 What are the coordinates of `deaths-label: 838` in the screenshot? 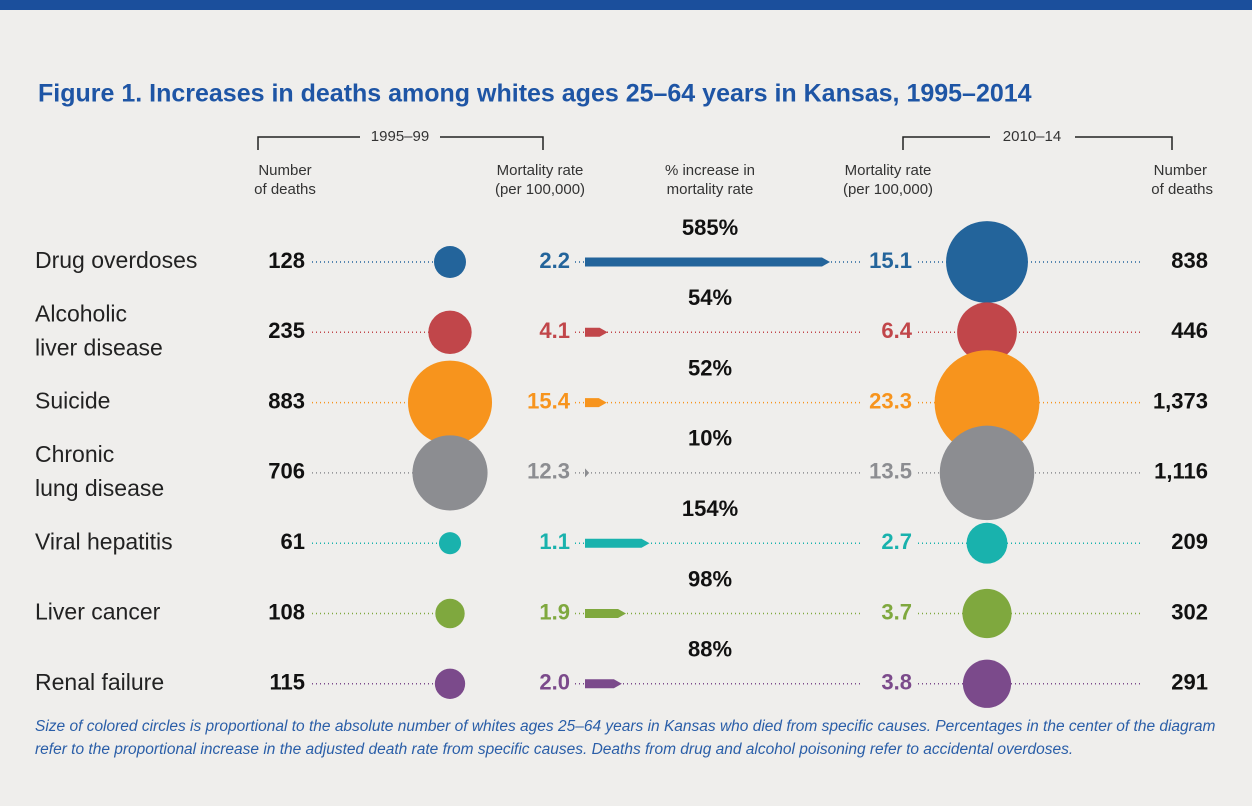 It's located at (1189, 260).